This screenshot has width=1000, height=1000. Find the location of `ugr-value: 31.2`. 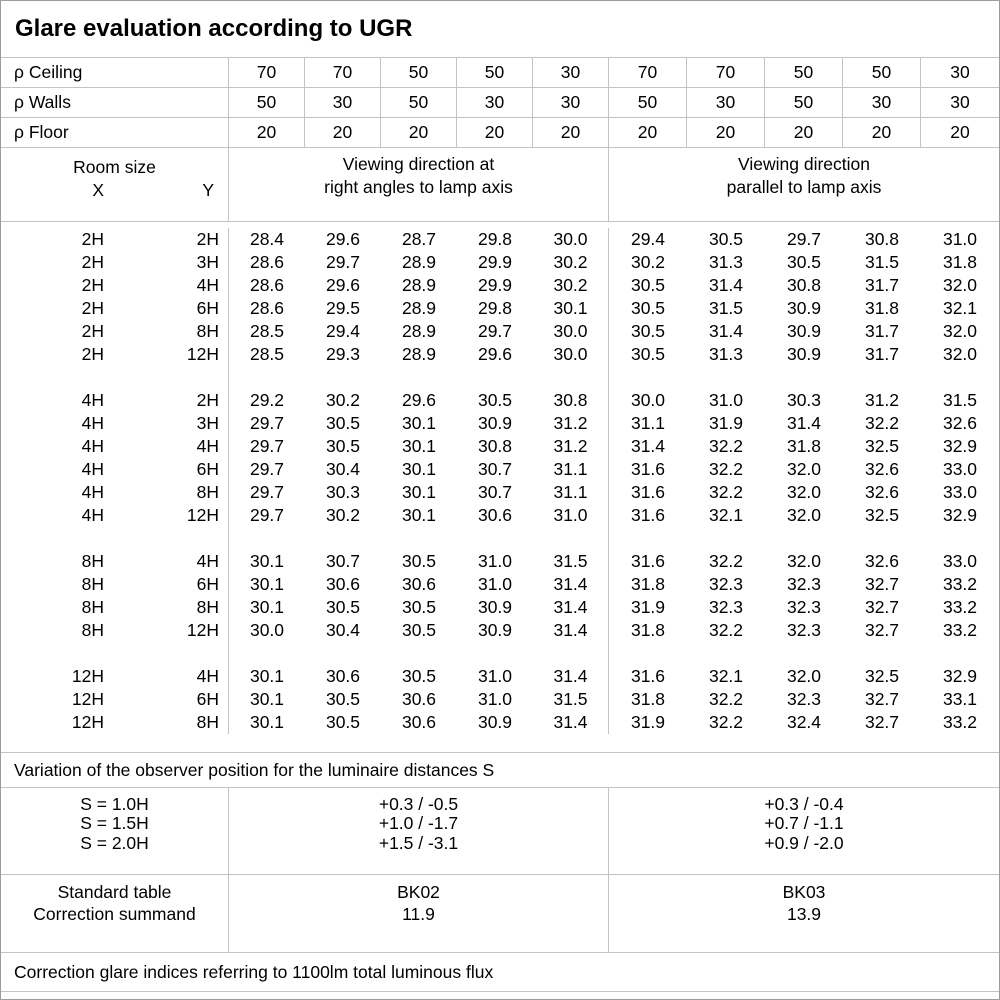

ugr-value: 31.2 is located at coordinates (571, 423).